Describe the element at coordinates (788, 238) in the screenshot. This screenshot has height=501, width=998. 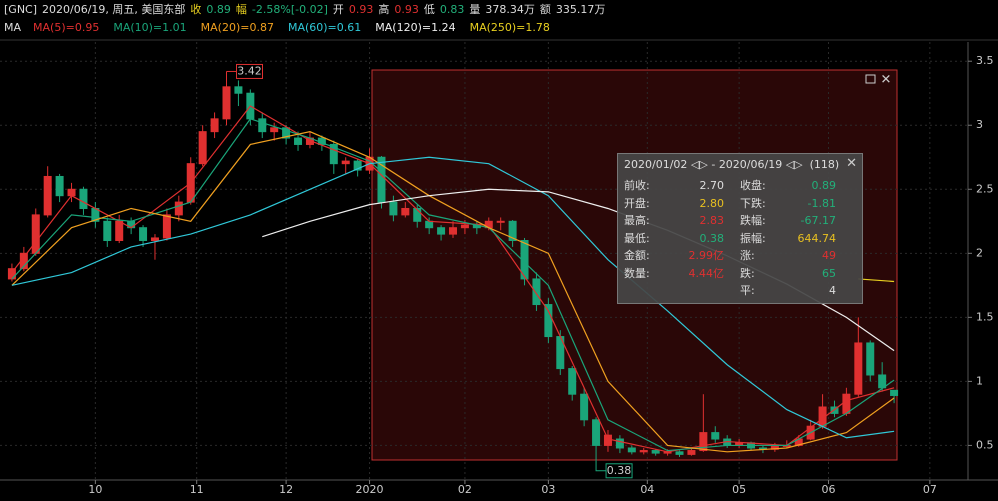
I see `info-row: 振幅: 644.74` at that location.